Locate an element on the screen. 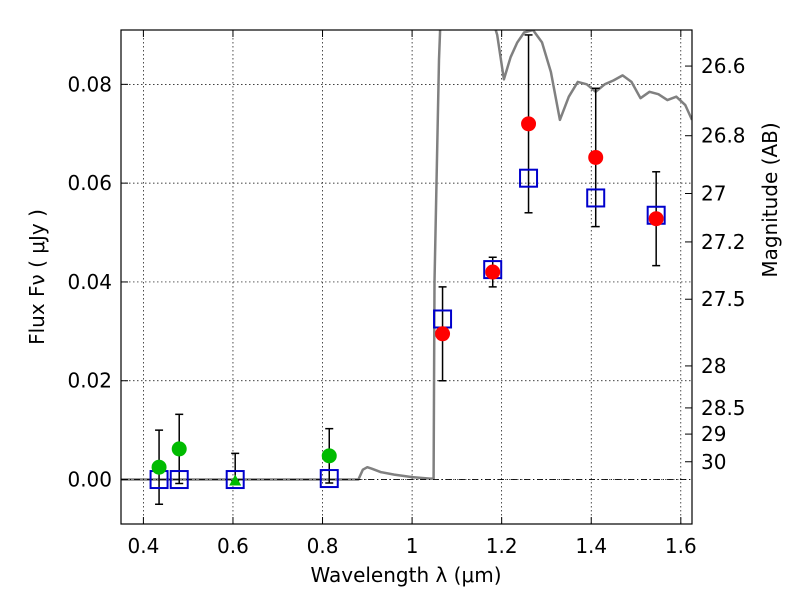 The height and width of the screenshot is (600, 800). y-tick-label: 0.08 is located at coordinates (89, 84).